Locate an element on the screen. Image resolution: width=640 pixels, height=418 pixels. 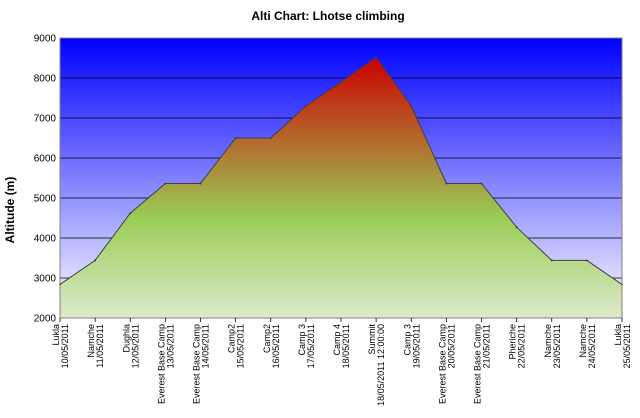
y-tick-label: 2000 is located at coordinates (45, 319).